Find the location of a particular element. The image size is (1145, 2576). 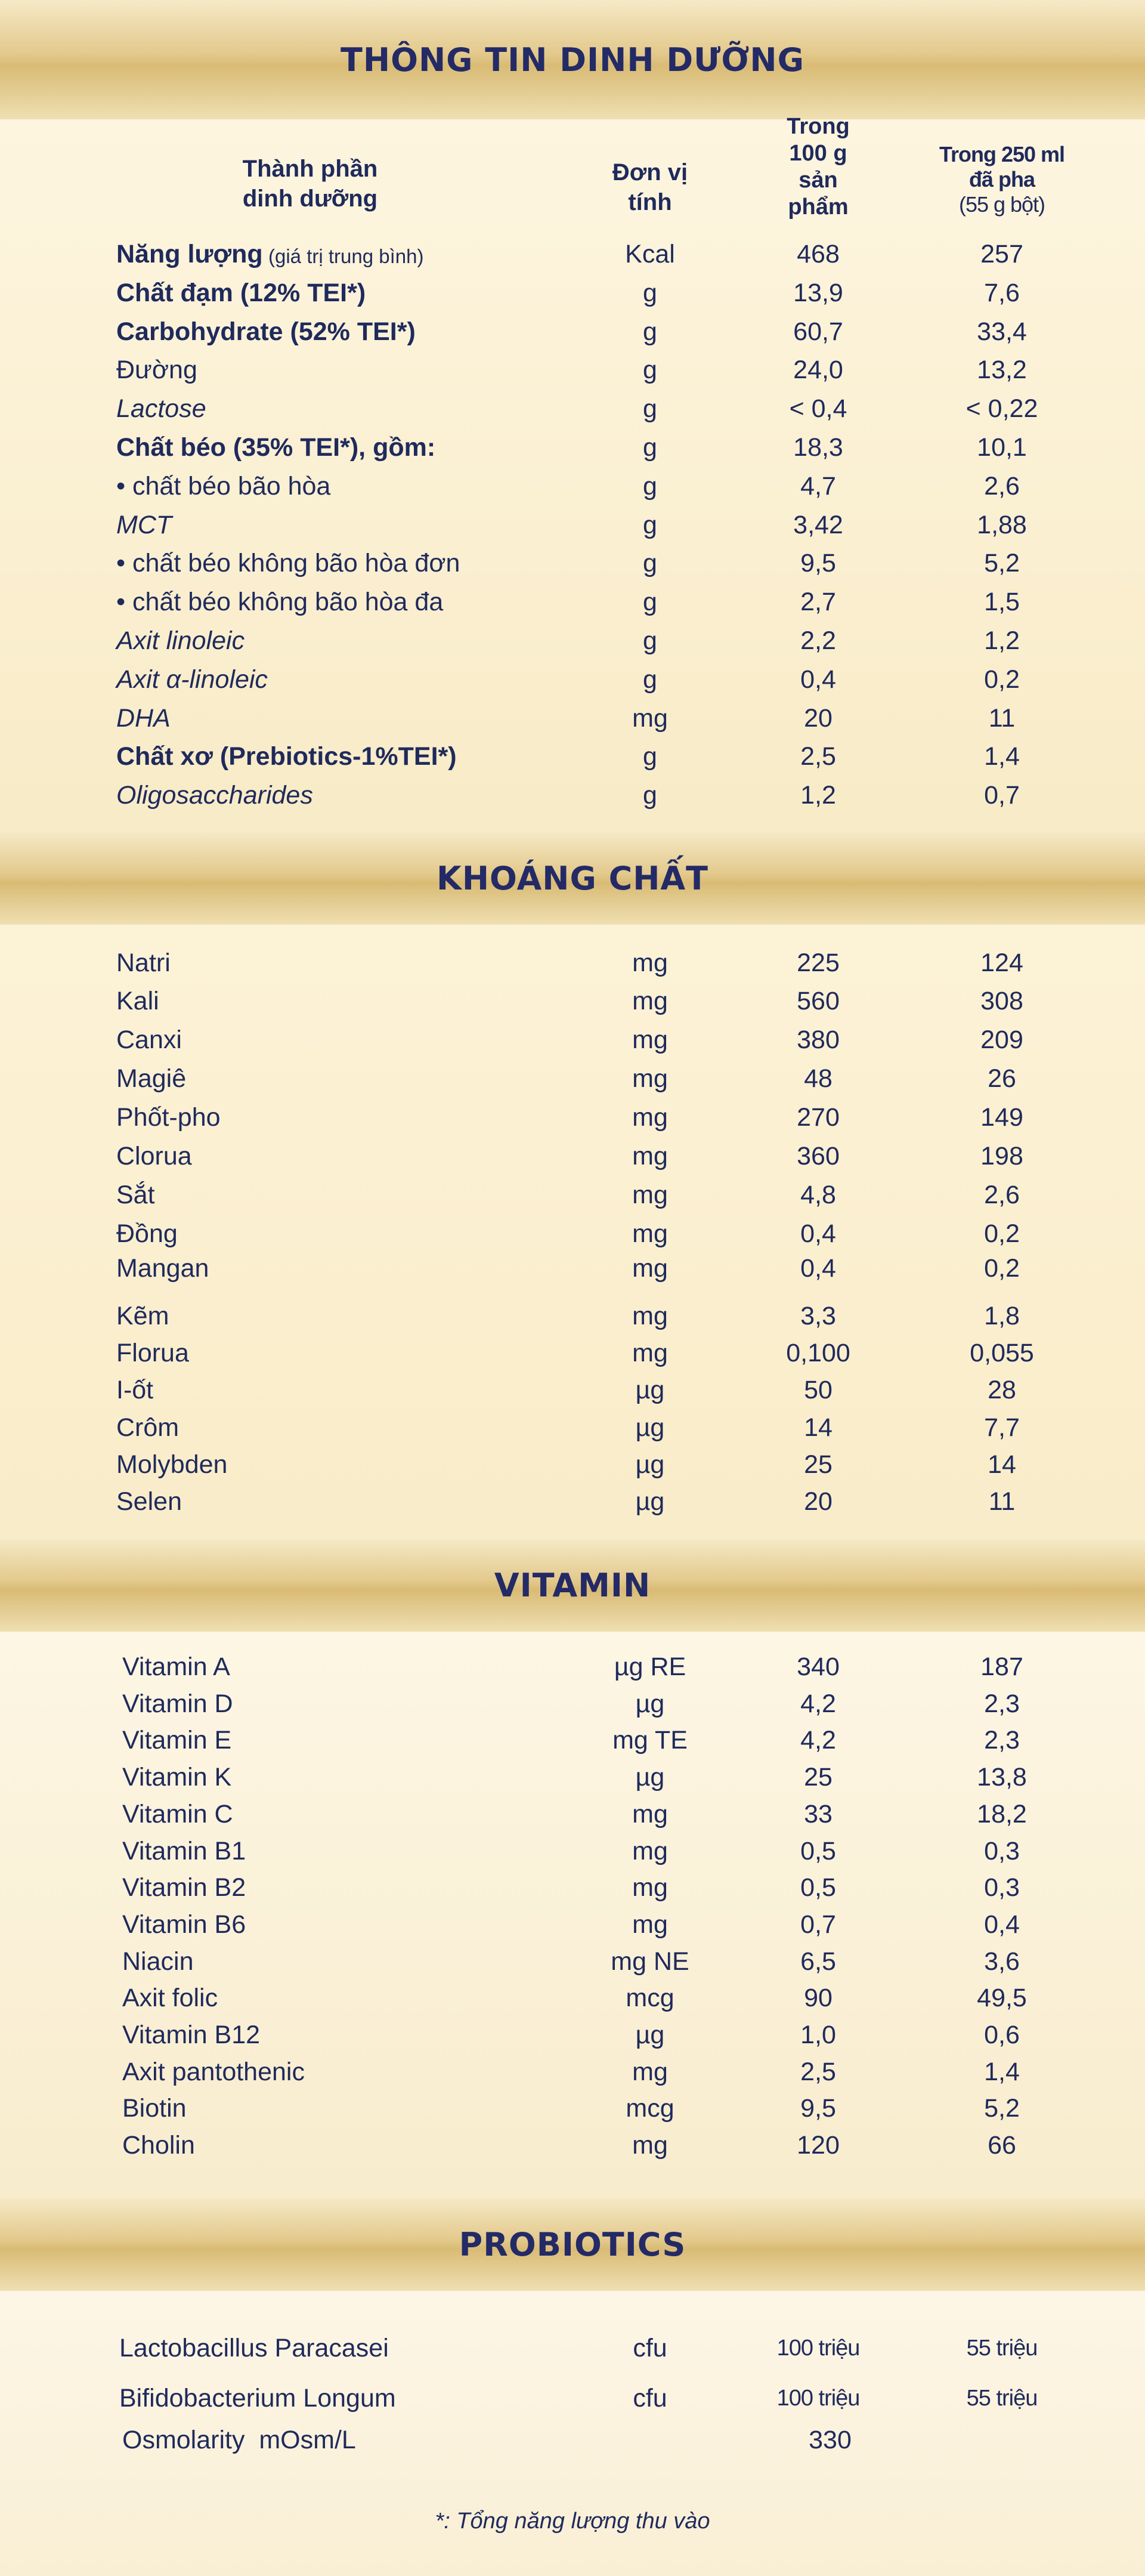

table-row: Axit folic mcg 90 49,5 is located at coordinates (572, 1998).